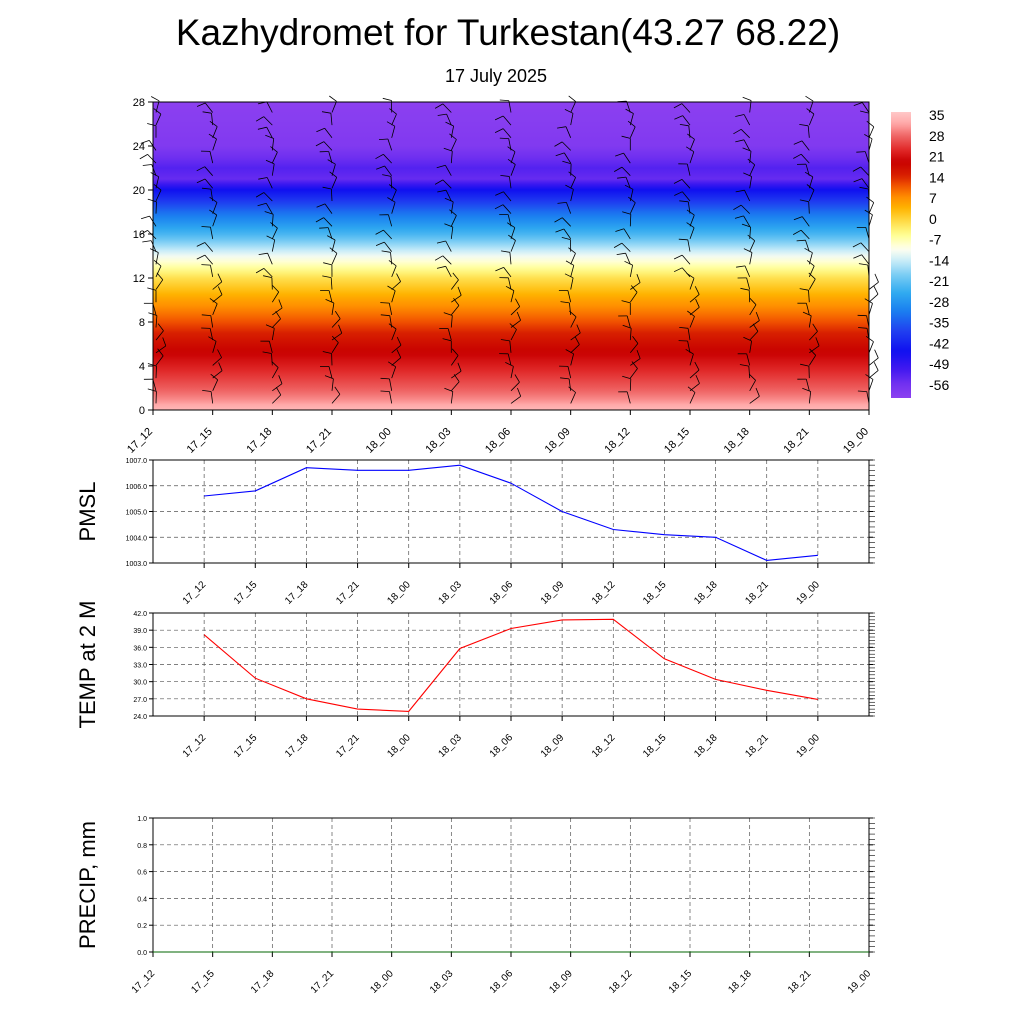 The image size is (1024, 1024). What do you see at coordinates (553, 593) in the screenshot?
I see `x-tick-label: 18_09` at bounding box center [553, 593].